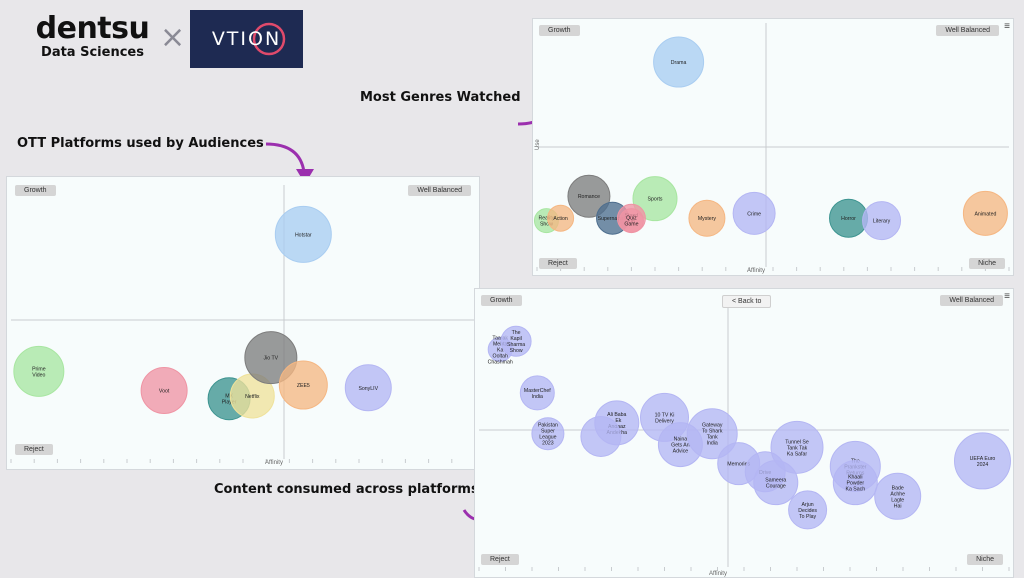 The width and height of the screenshot is (1024, 578). Describe the element at coordinates (547, 222) in the screenshot. I see `bubble-label: Reality Show` at that location.